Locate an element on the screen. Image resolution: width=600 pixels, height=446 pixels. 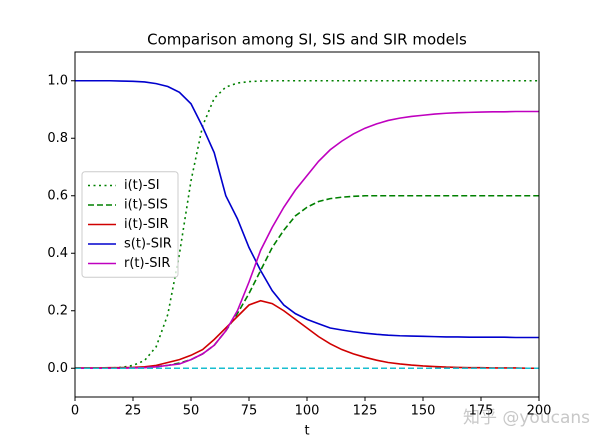
x-tick-label: 0 is located at coordinates (75, 411).